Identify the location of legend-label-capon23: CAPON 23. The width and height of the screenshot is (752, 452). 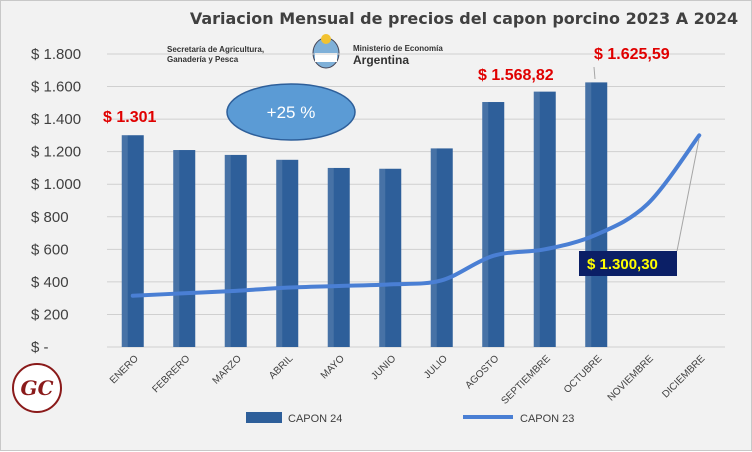
(547, 419).